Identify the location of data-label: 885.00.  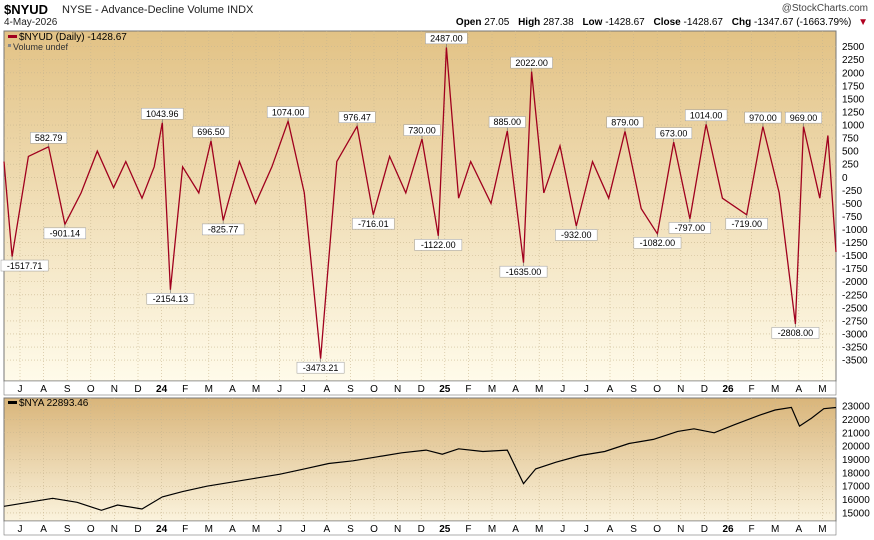
(507, 122).